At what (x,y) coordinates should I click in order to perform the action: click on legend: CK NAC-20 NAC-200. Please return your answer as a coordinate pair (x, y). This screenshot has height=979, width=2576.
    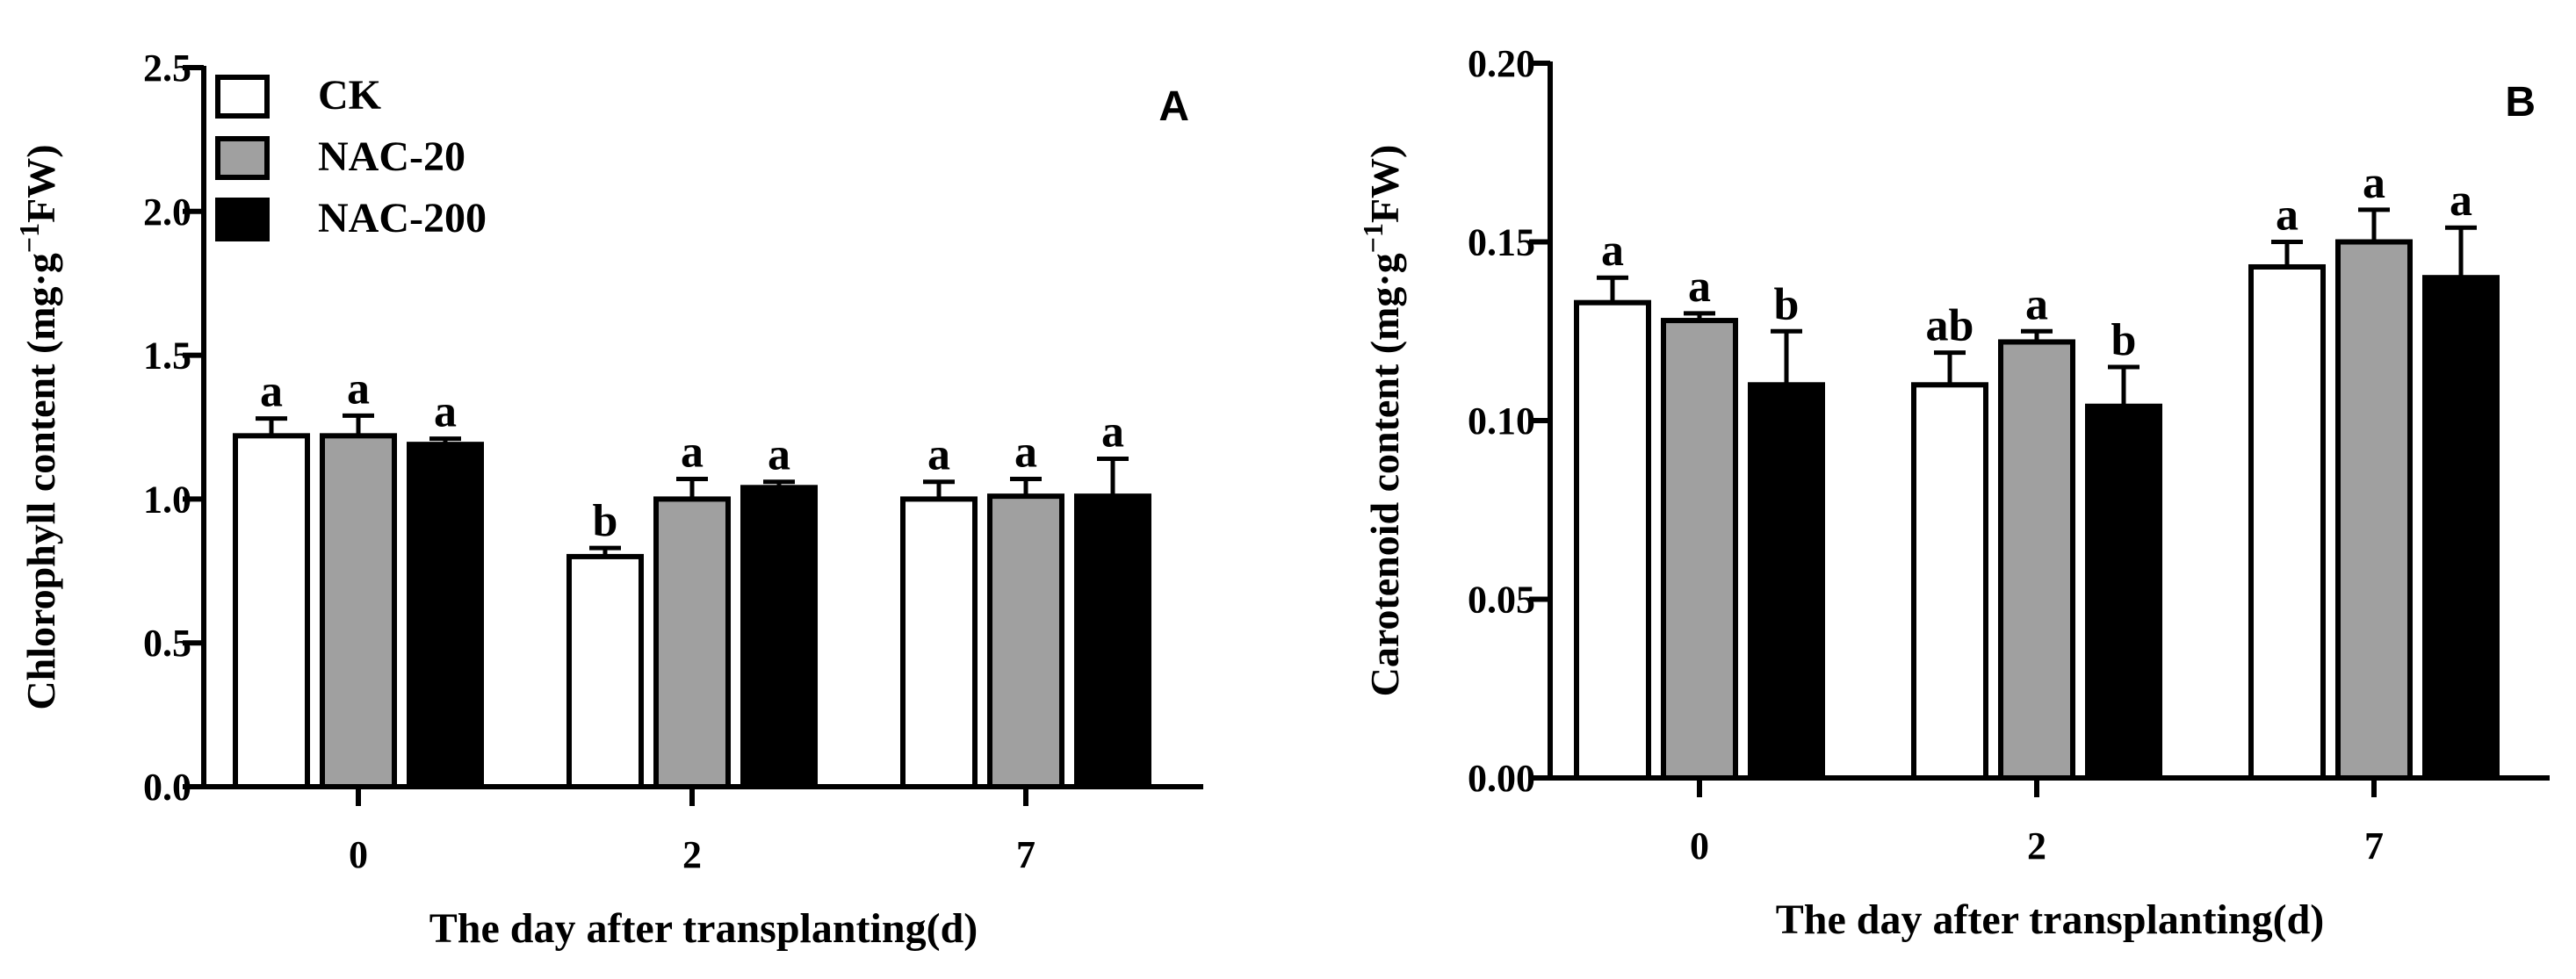
    Looking at the image, I should click on (351, 156).